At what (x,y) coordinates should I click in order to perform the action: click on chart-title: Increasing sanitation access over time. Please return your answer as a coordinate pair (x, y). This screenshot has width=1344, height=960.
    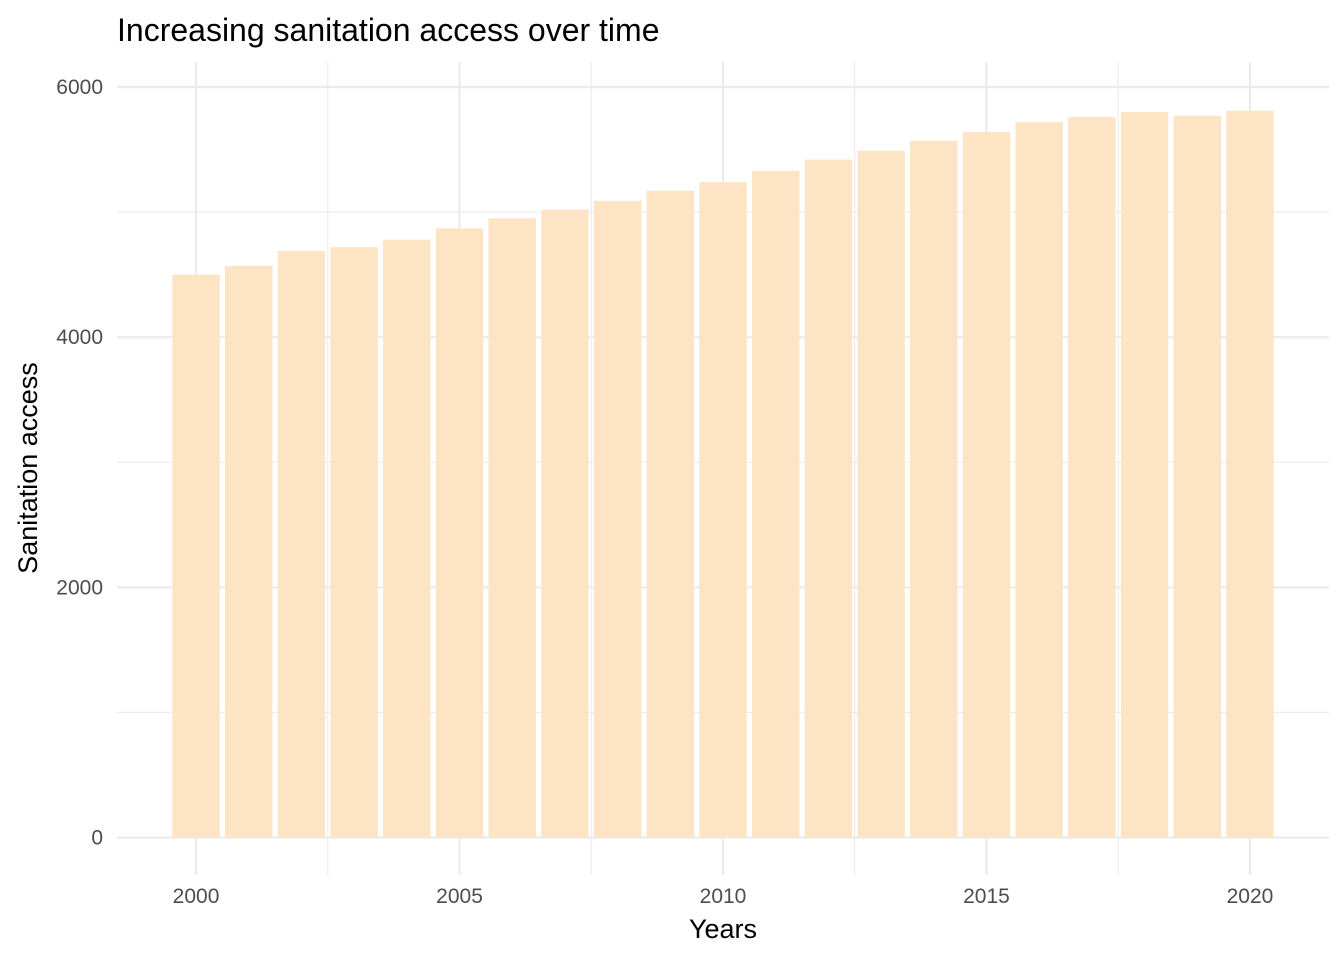
    Looking at the image, I should click on (388, 30).